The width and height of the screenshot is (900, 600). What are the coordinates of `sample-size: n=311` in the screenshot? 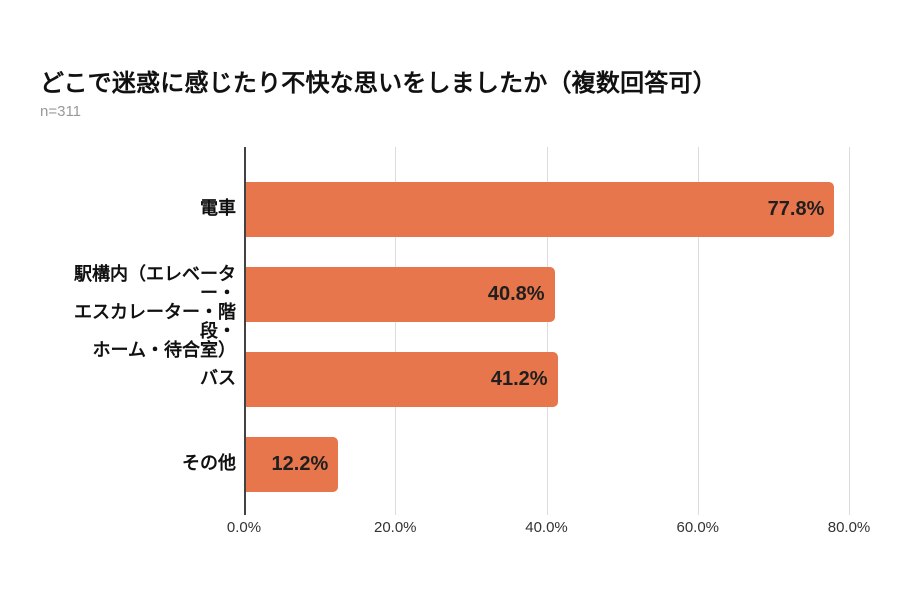 It's located at (61, 111).